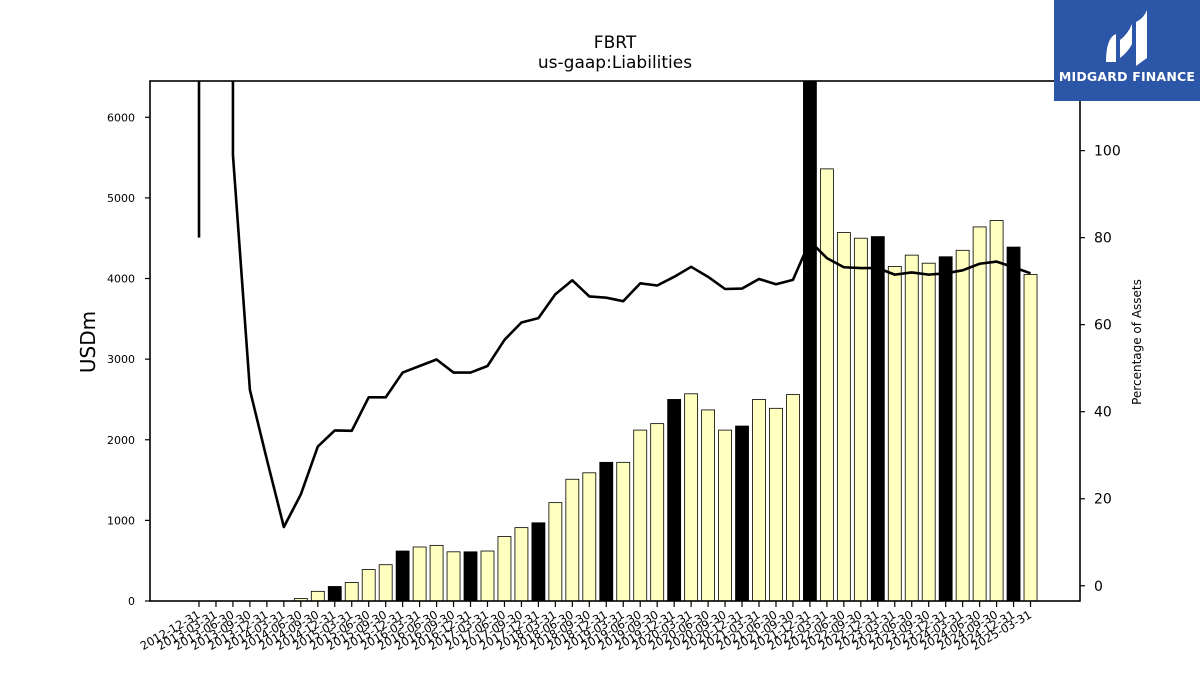  I want to click on y-tick-label: 4000, so click(121, 279).